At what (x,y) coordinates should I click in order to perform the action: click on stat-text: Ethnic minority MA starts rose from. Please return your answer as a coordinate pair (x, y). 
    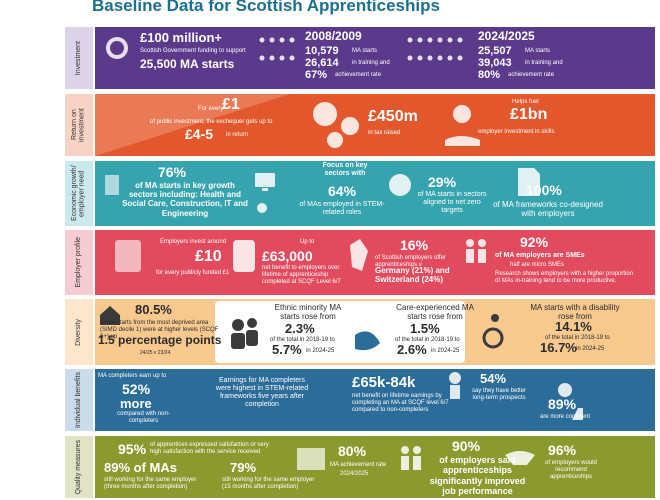
    Looking at the image, I should click on (308, 312).